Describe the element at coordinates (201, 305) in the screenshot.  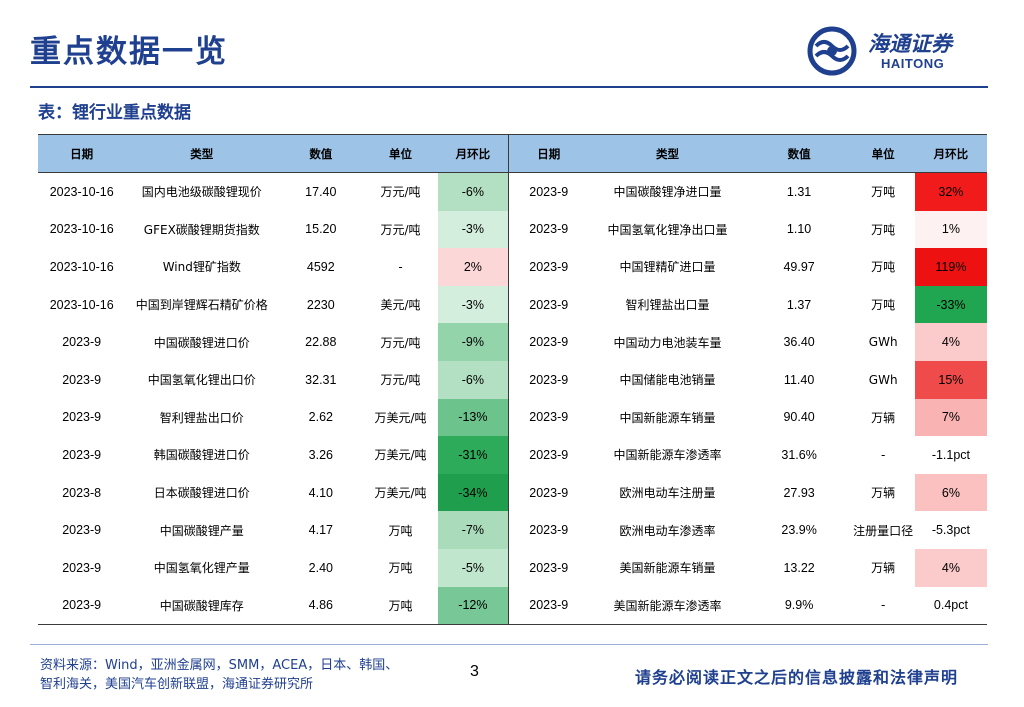
I see `left-type-cell: 中国到岸锂辉石精矿价格` at that location.